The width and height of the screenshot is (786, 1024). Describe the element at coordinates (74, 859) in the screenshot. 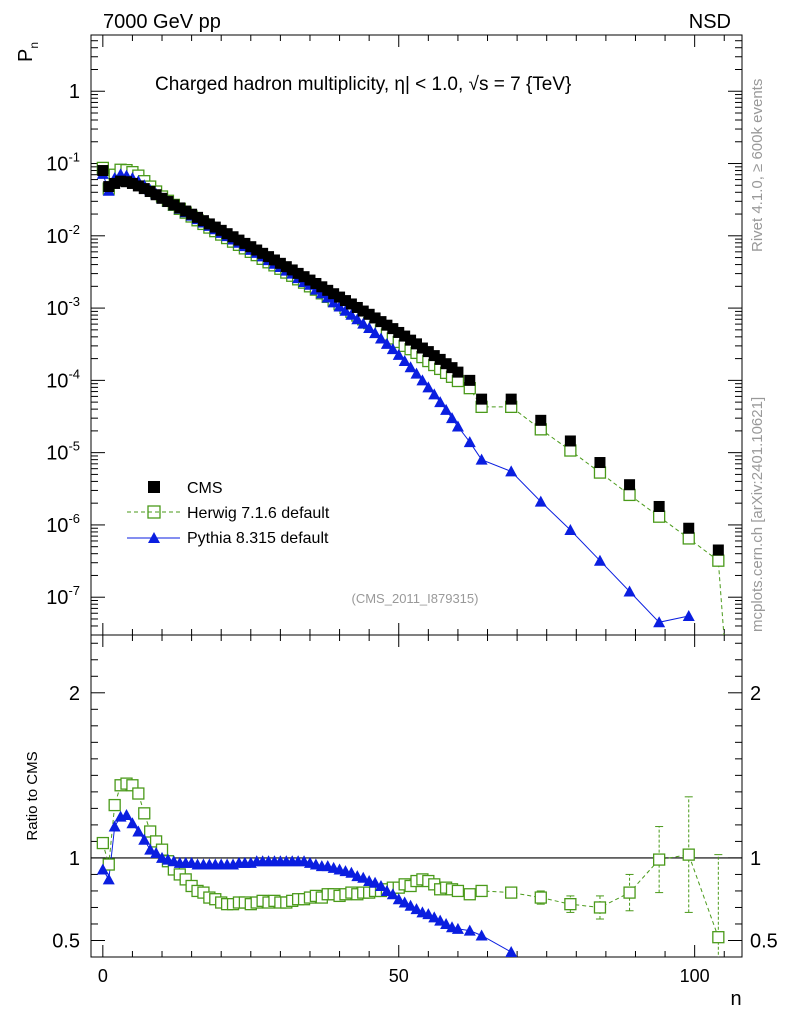

I see `ratio-y-tick-label: 1` at that location.